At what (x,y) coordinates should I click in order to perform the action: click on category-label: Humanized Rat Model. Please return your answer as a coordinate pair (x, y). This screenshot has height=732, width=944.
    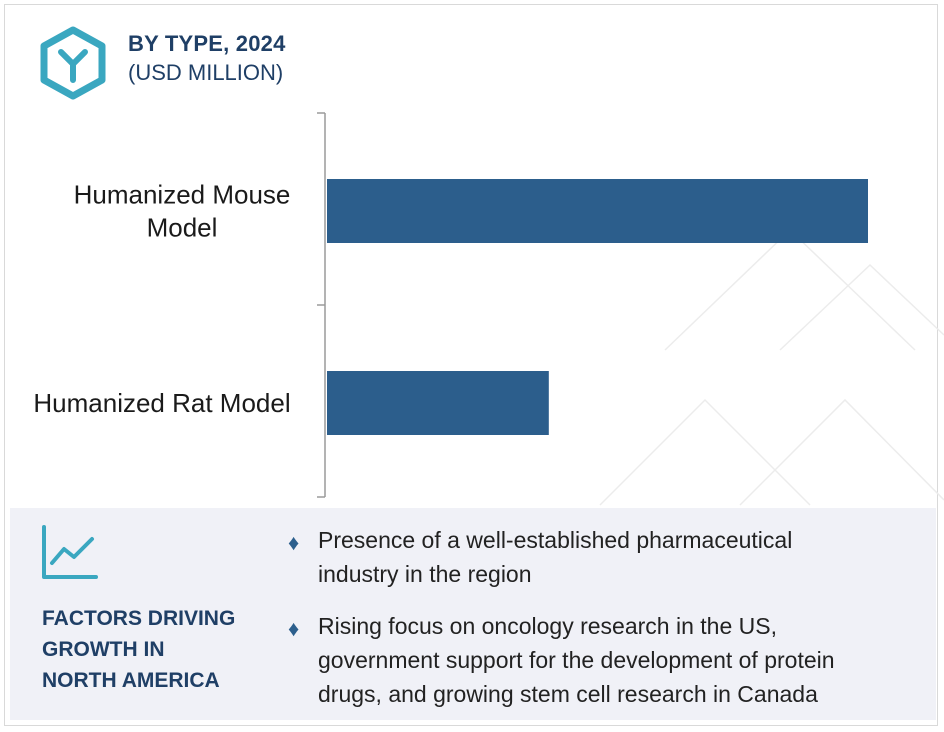
    Looking at the image, I should click on (161, 403).